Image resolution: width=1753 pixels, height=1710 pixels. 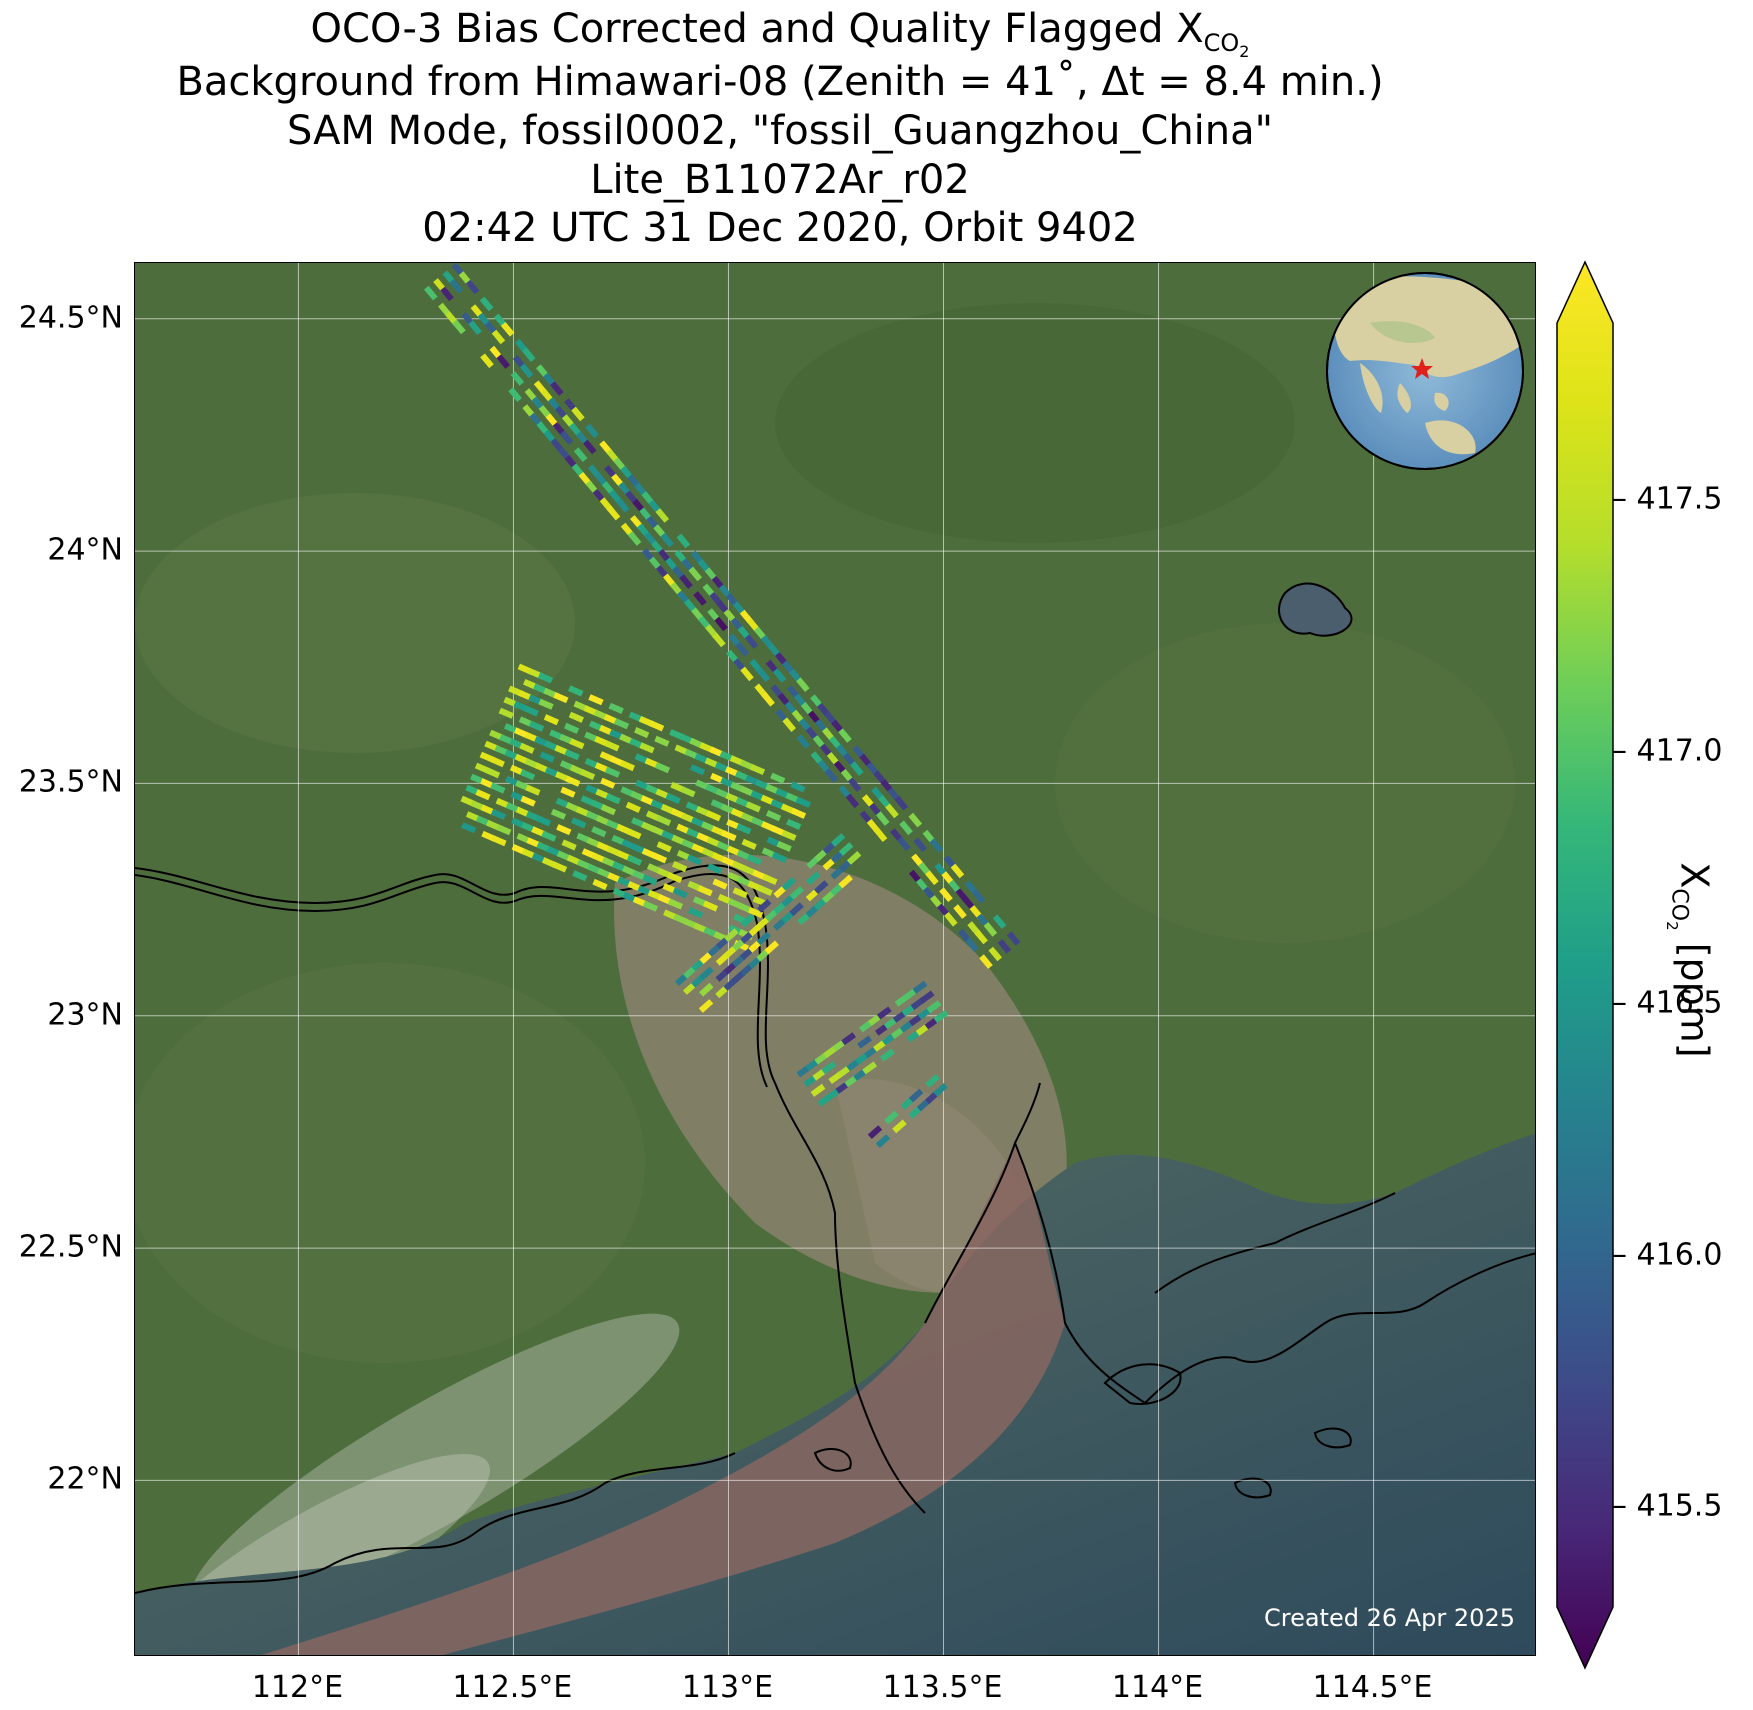 I want to click on lon-tick-label: 114.5°E, so click(x=1372, y=1687).